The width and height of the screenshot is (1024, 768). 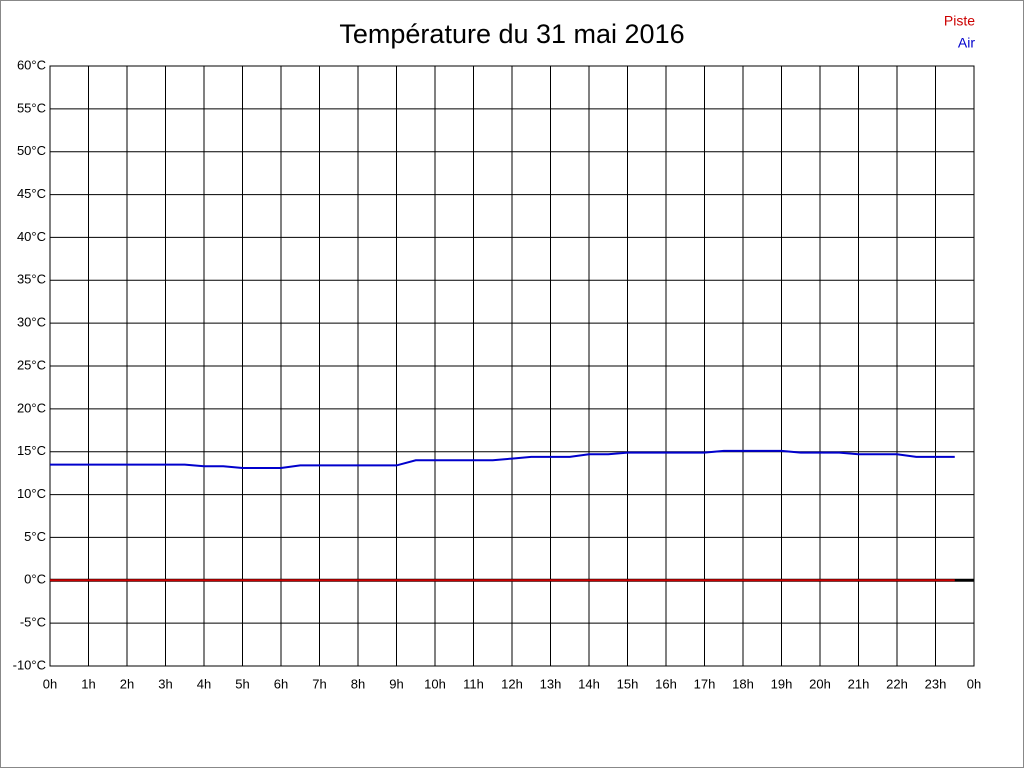 I want to click on y-tick-label: 30°C, so click(x=31, y=322).